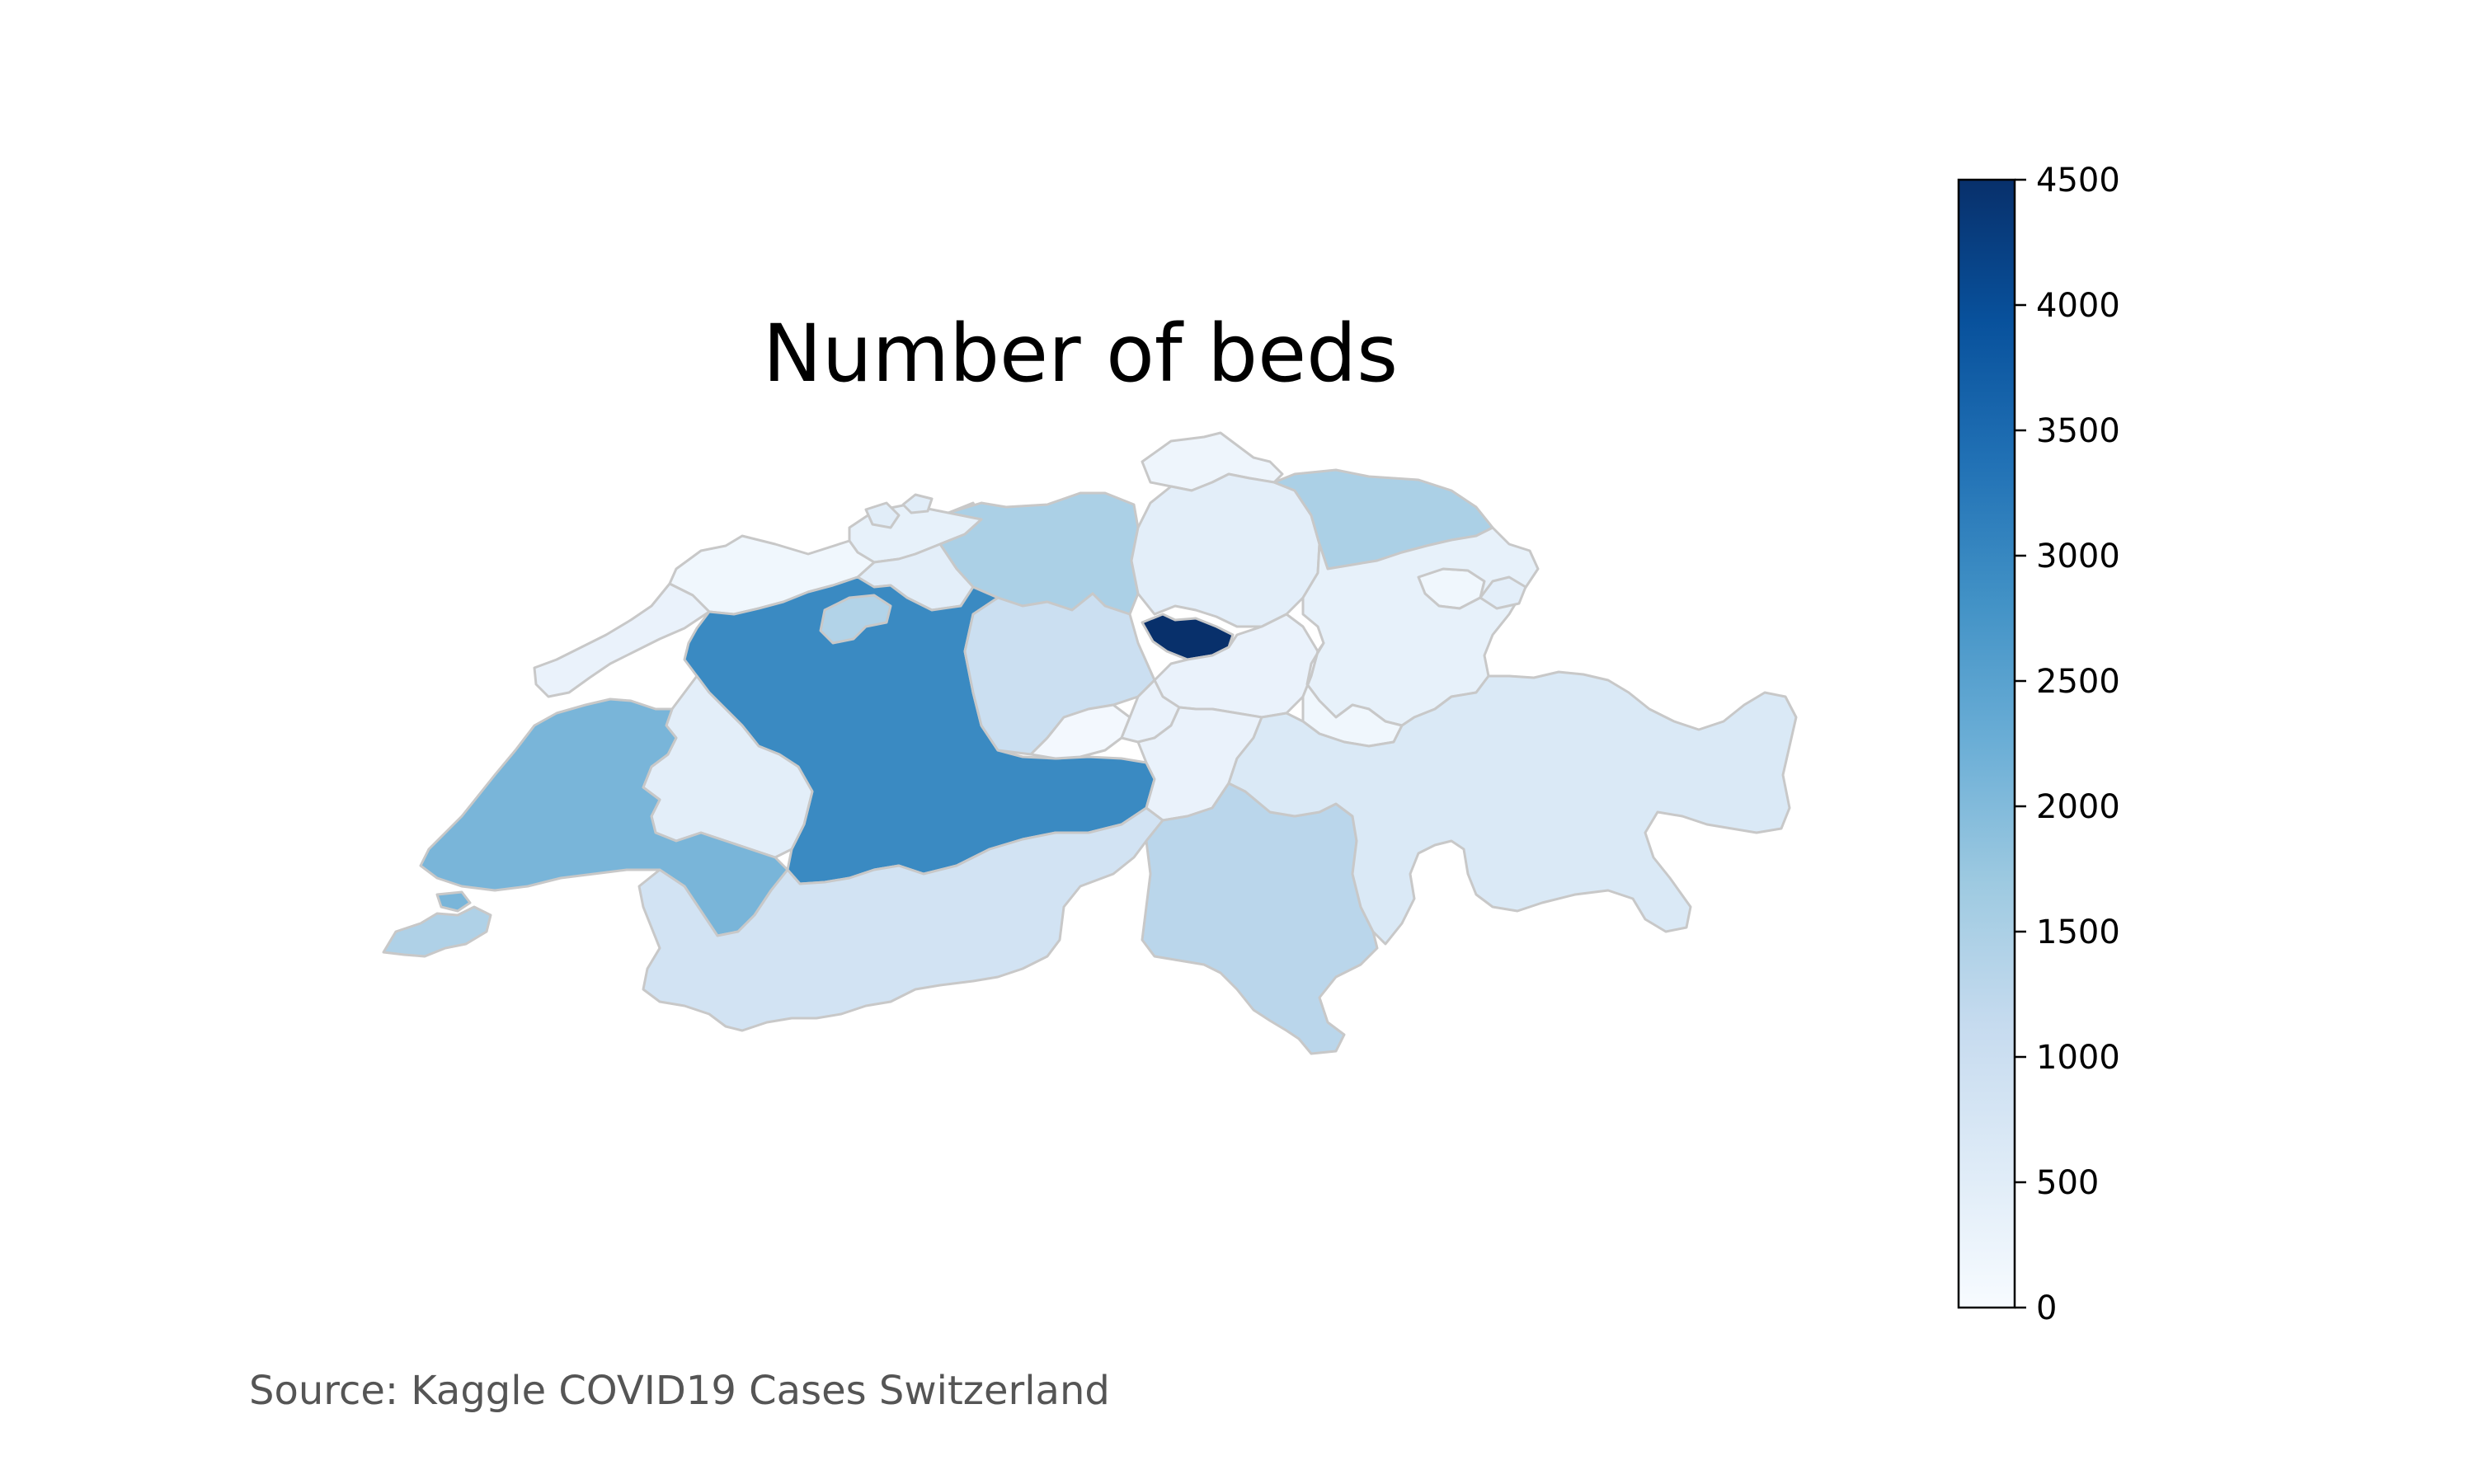 This screenshot has height=1484, width=2474. Describe the element at coordinates (2046, 1308) in the screenshot. I see `colorbar-tick-label: 0` at that location.